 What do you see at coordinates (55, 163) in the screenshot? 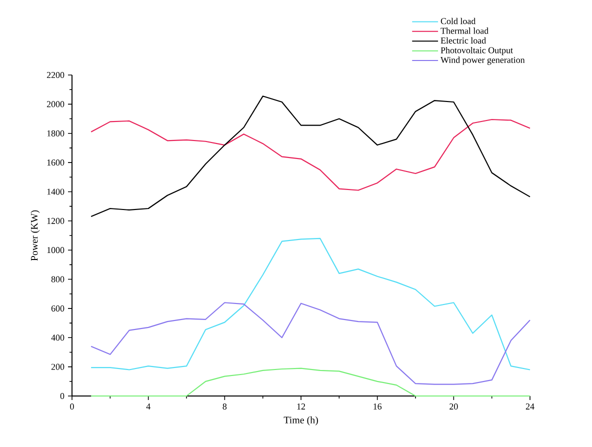
I see `y-tick-label: 1600` at bounding box center [55, 163].